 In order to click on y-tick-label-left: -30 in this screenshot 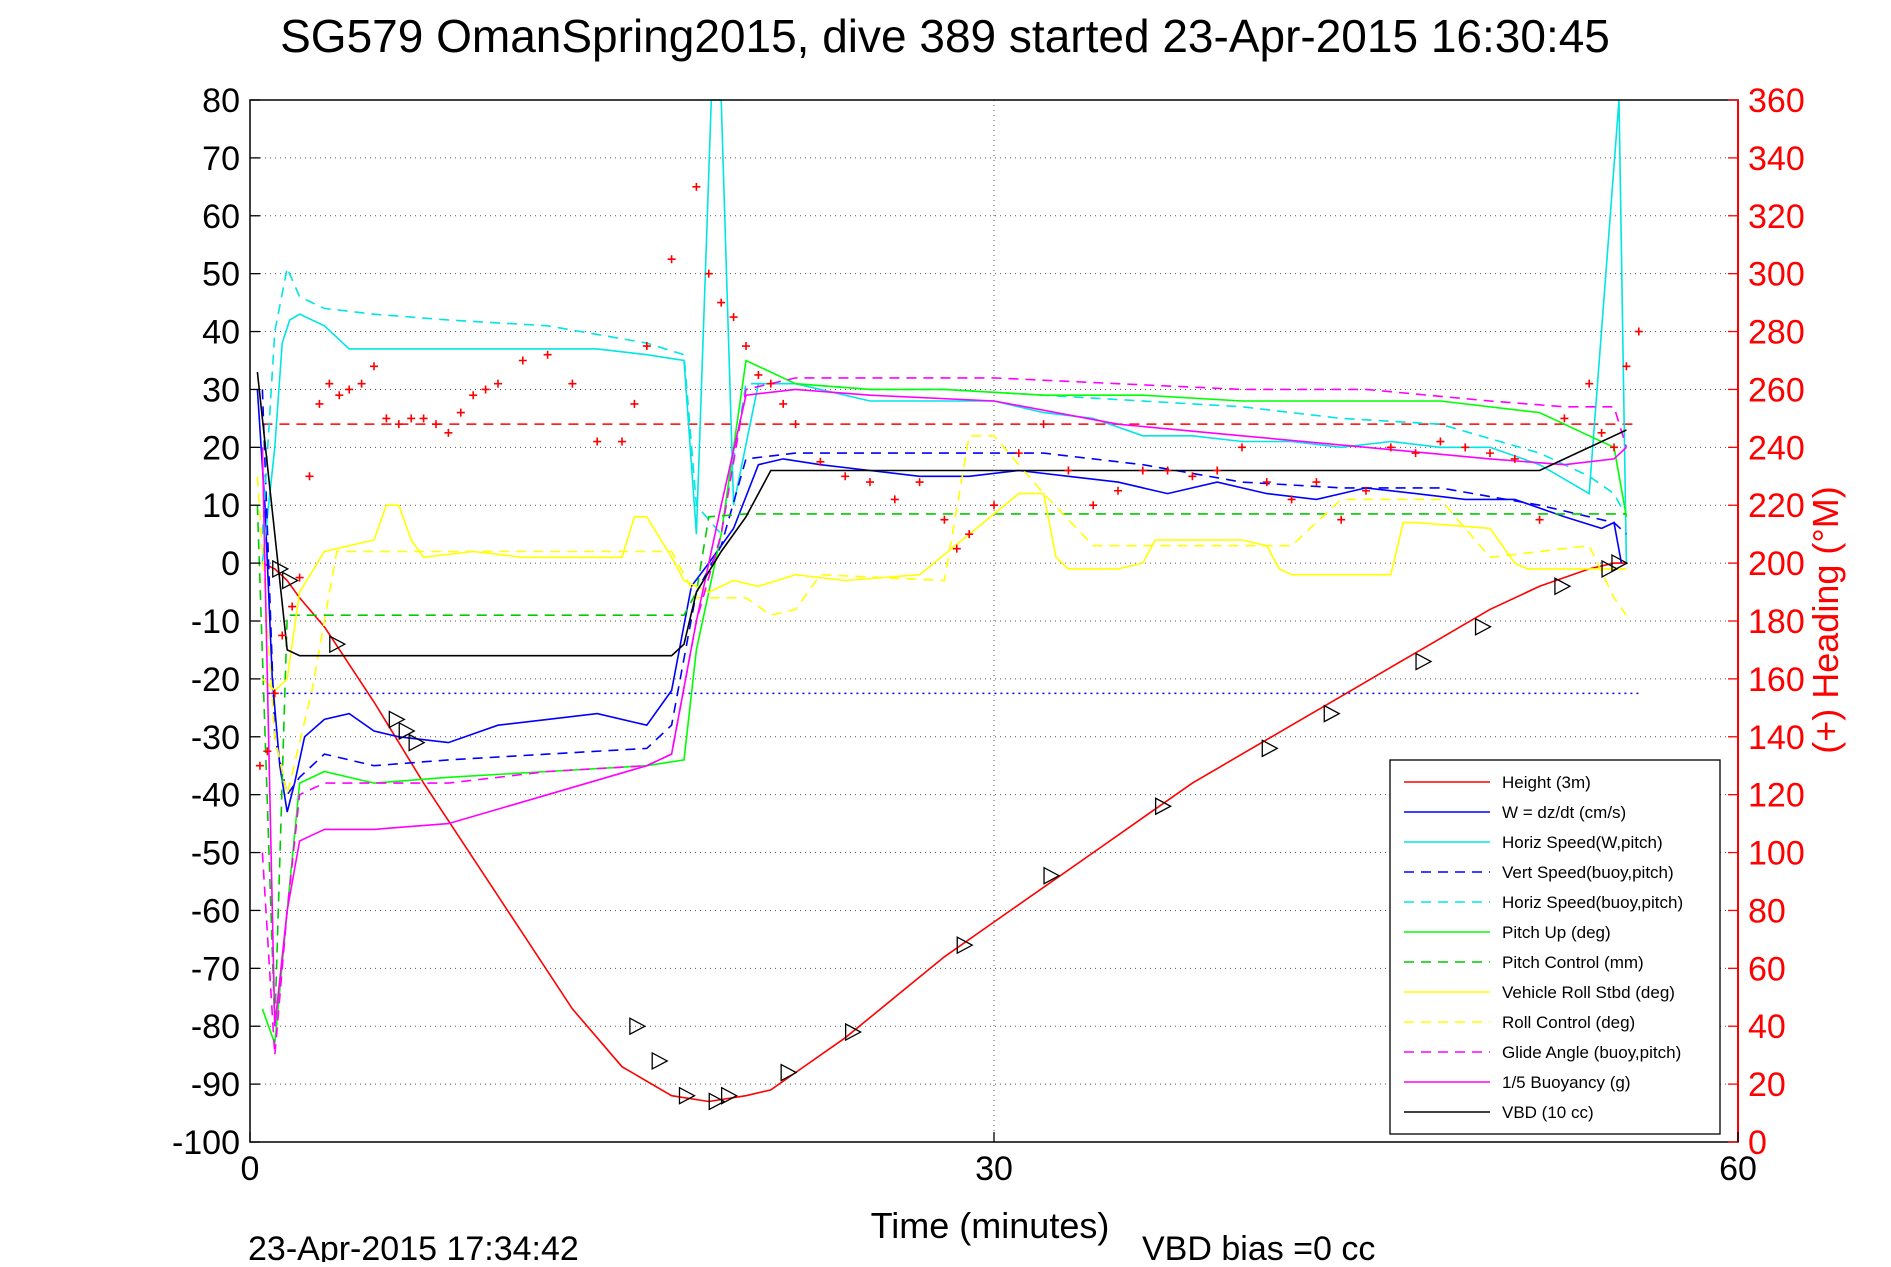, I will do `click(215, 738)`.